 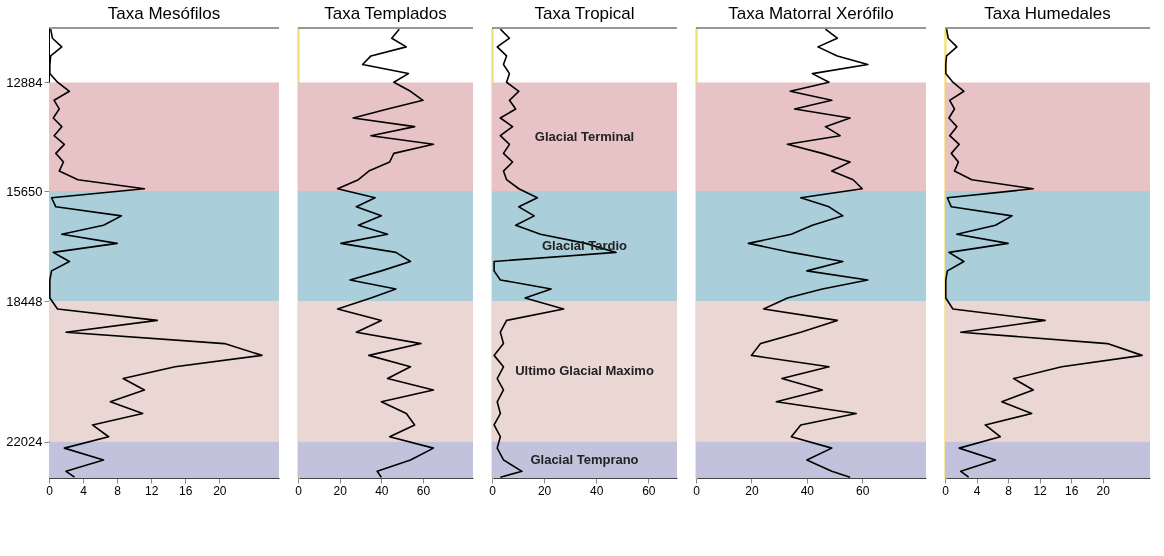 What do you see at coordinates (1047, 14) in the screenshot?
I see `chart-title: Taxa Humedales` at bounding box center [1047, 14].